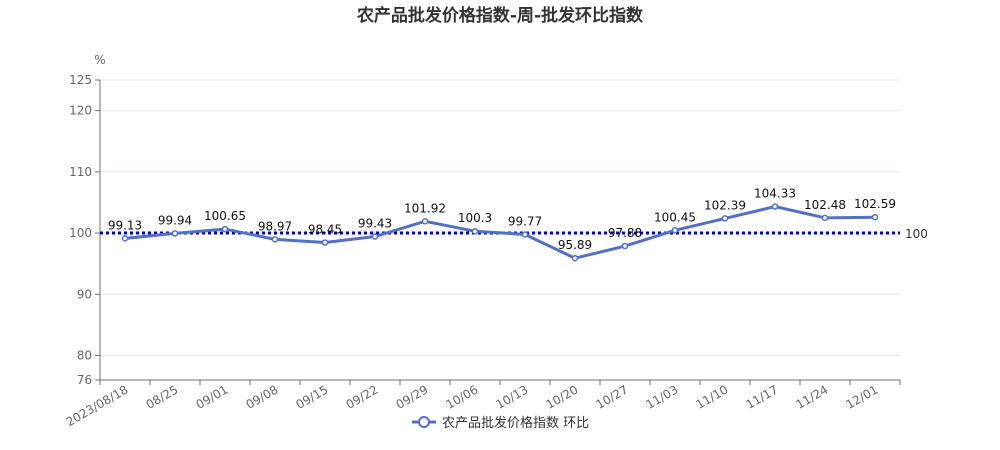 This screenshot has width=1000, height=450. What do you see at coordinates (725, 205) in the screenshot?
I see `data-label: 102.39` at bounding box center [725, 205].